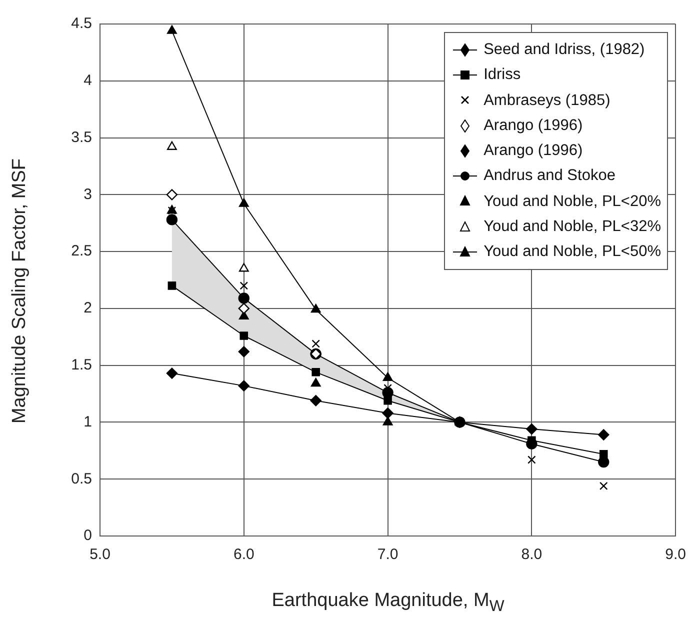  Describe the element at coordinates (387, 555) in the screenshot. I see `x-tick-label: 7.0` at that location.